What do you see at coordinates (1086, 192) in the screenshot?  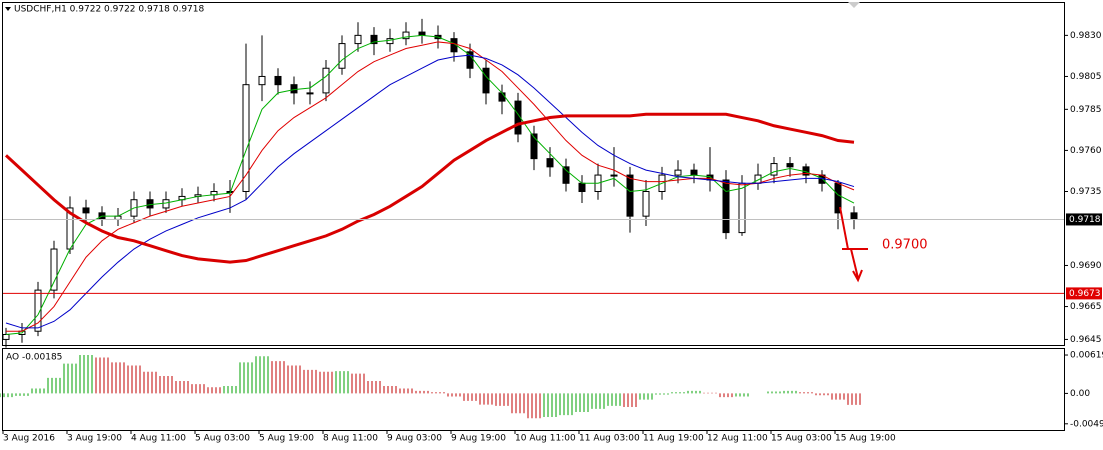 I see `y-tick-label: 0.9735` at bounding box center [1086, 192].